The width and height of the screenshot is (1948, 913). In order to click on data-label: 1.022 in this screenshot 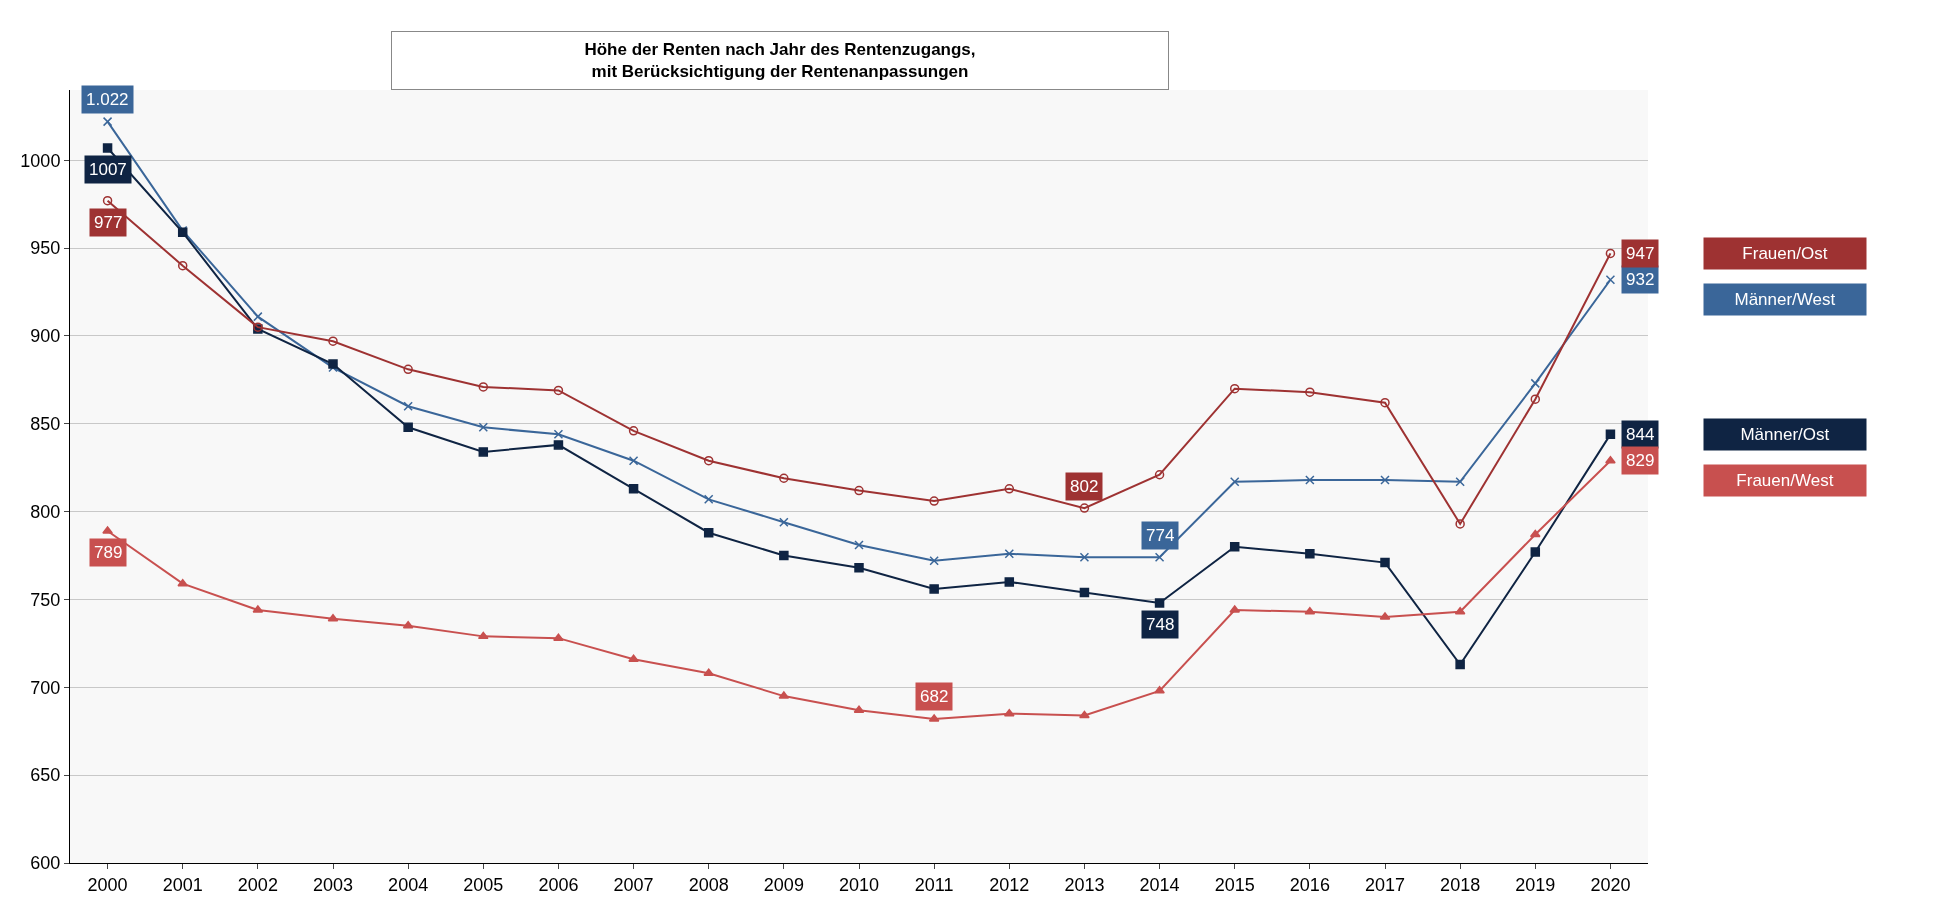, I will do `click(107, 99)`.